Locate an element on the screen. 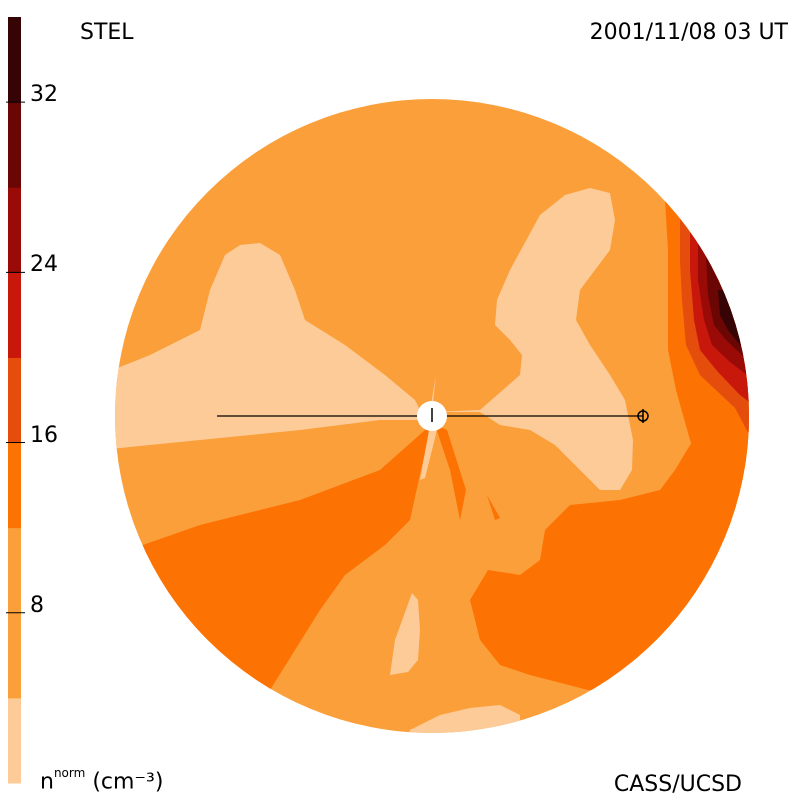  colorbar-tick-label-16: 16 is located at coordinates (44, 435).